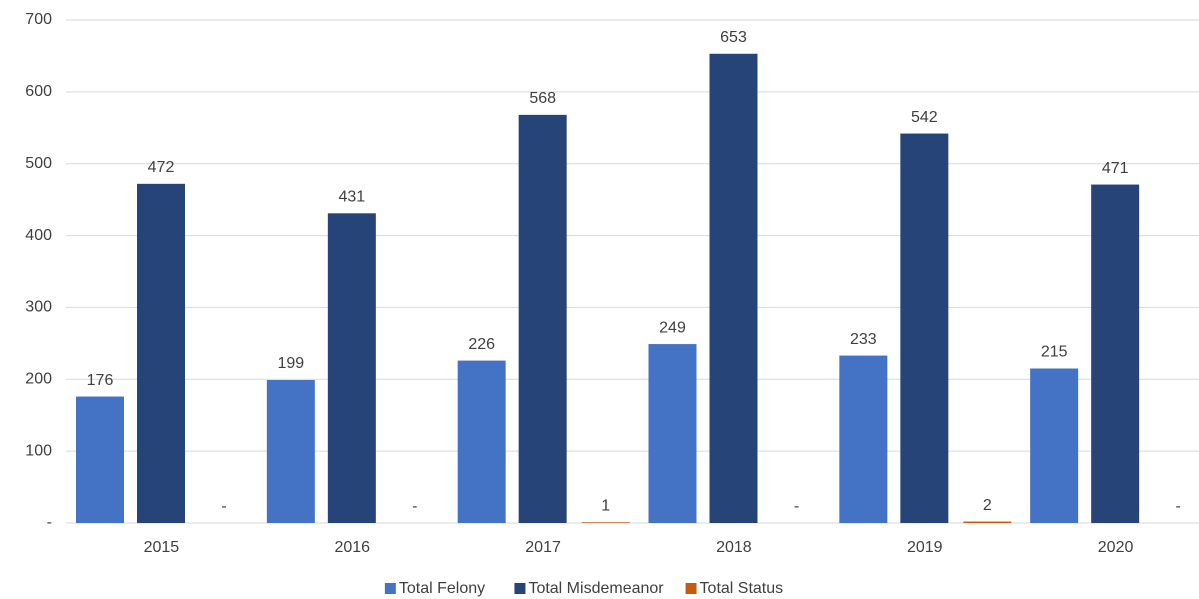  Describe the element at coordinates (38, 379) in the screenshot. I see `y-tick-label: 200` at that location.